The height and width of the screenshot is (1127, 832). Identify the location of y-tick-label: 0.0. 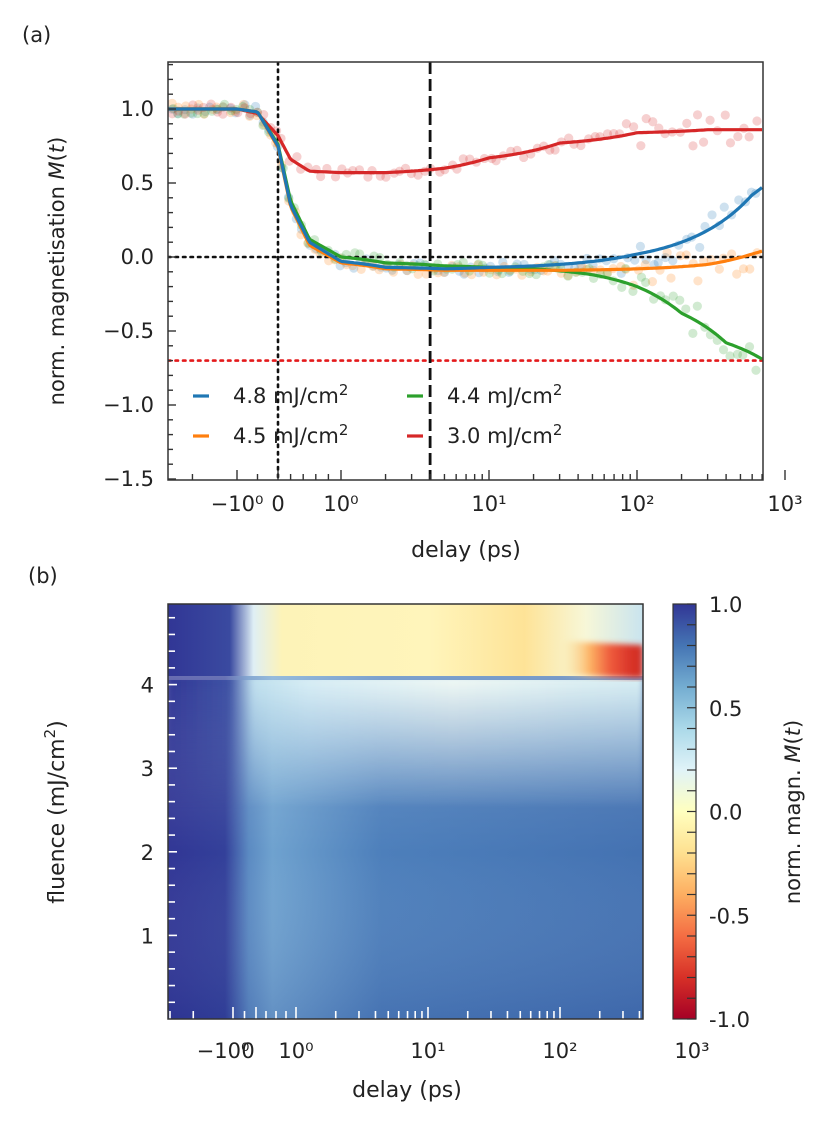
(137, 257).